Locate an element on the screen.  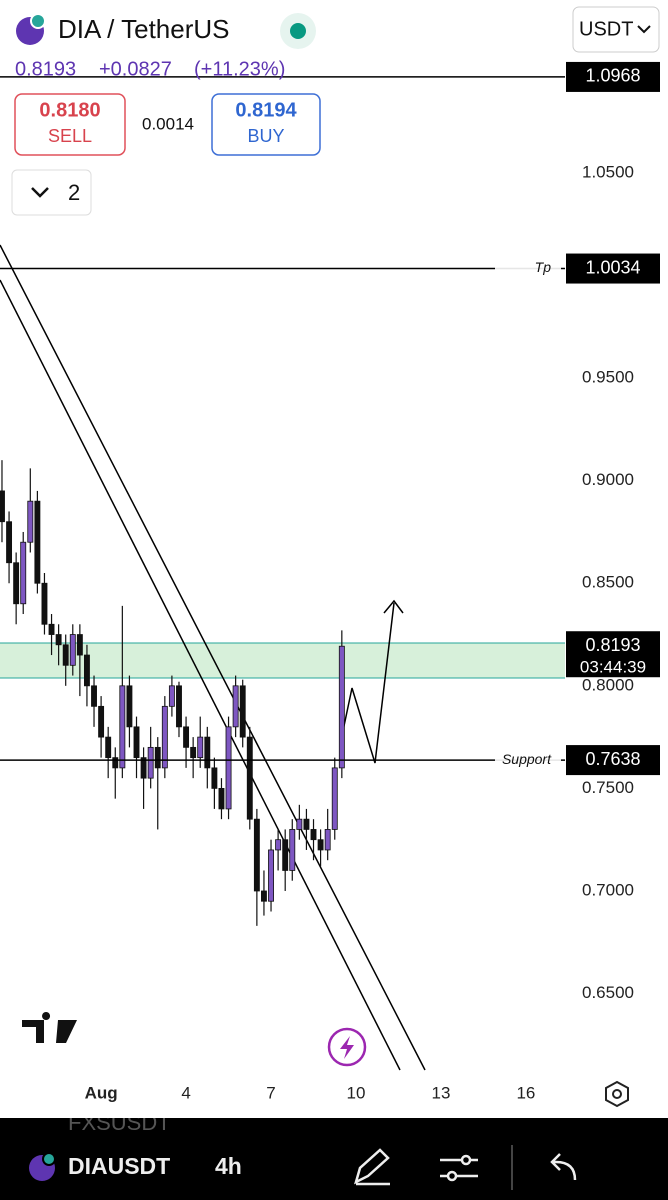
projection-arrow is located at coordinates (367, 683).